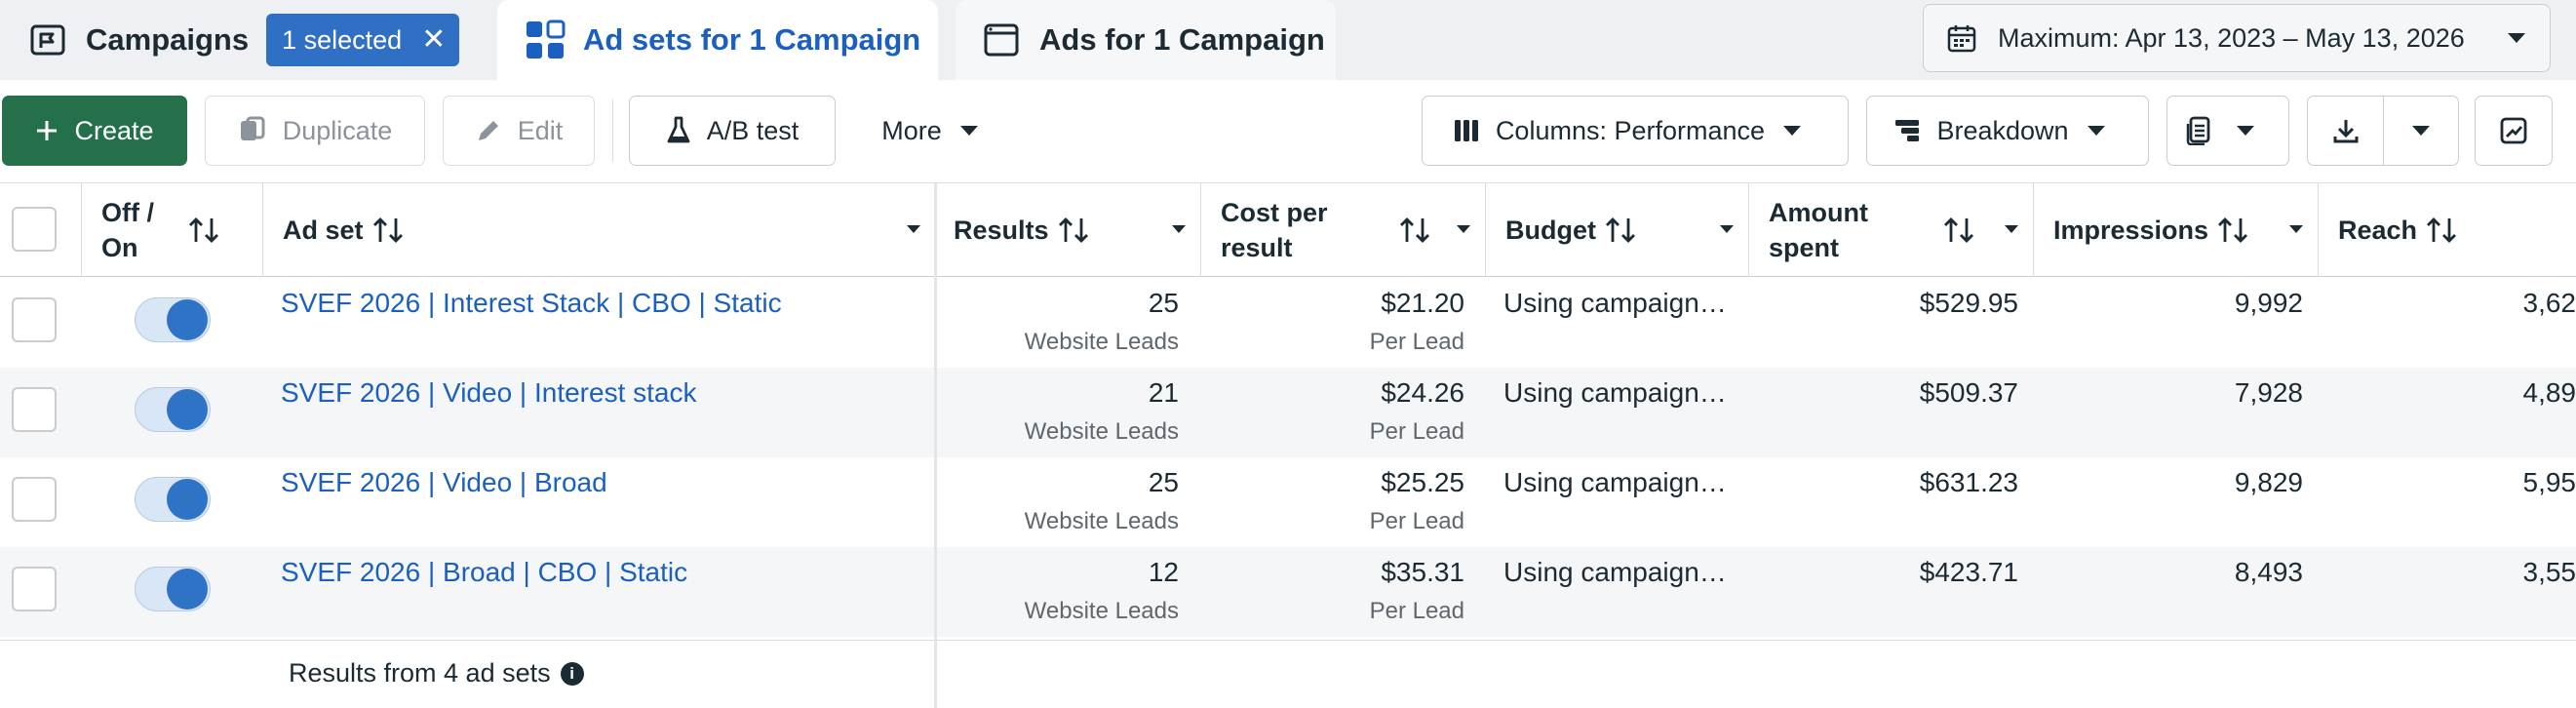 Image resolution: width=2576 pixels, height=708 pixels. I want to click on edit-button: Edit, so click(519, 131).